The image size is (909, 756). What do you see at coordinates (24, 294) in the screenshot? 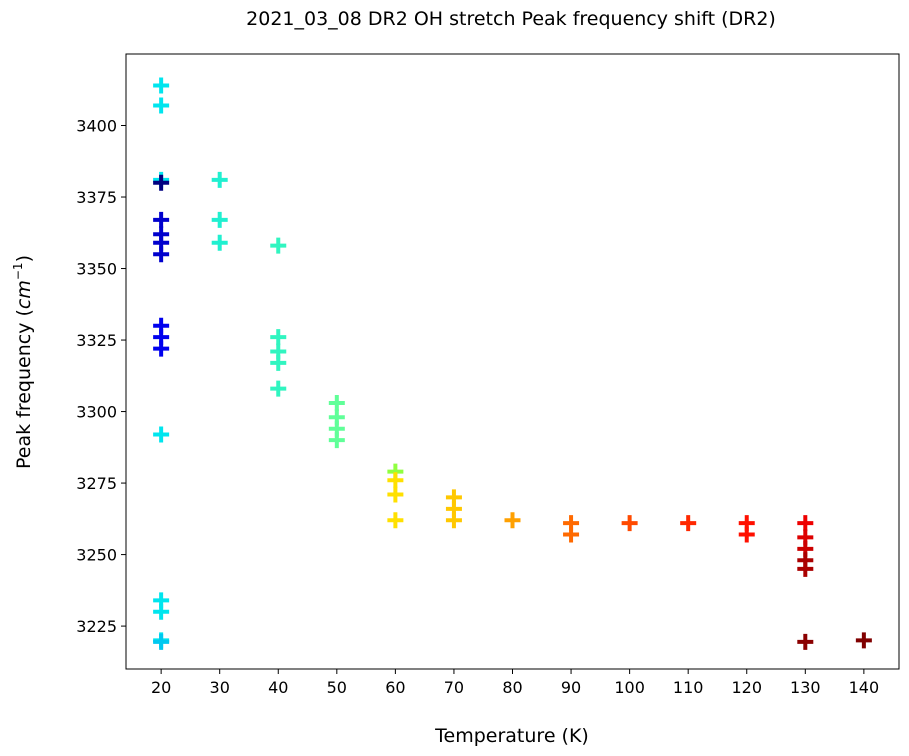
I see `y-axis-label-unit: cm` at bounding box center [24, 294].